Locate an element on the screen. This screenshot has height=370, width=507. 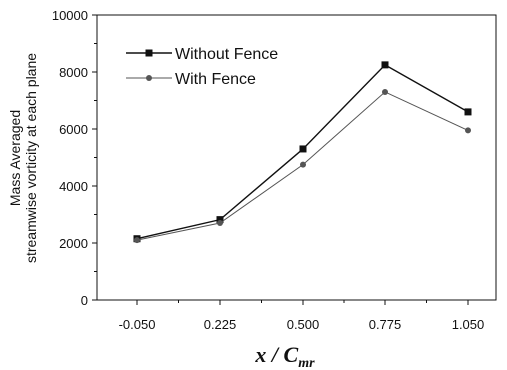
x-tick-label: 0.775 is located at coordinates (385, 324).